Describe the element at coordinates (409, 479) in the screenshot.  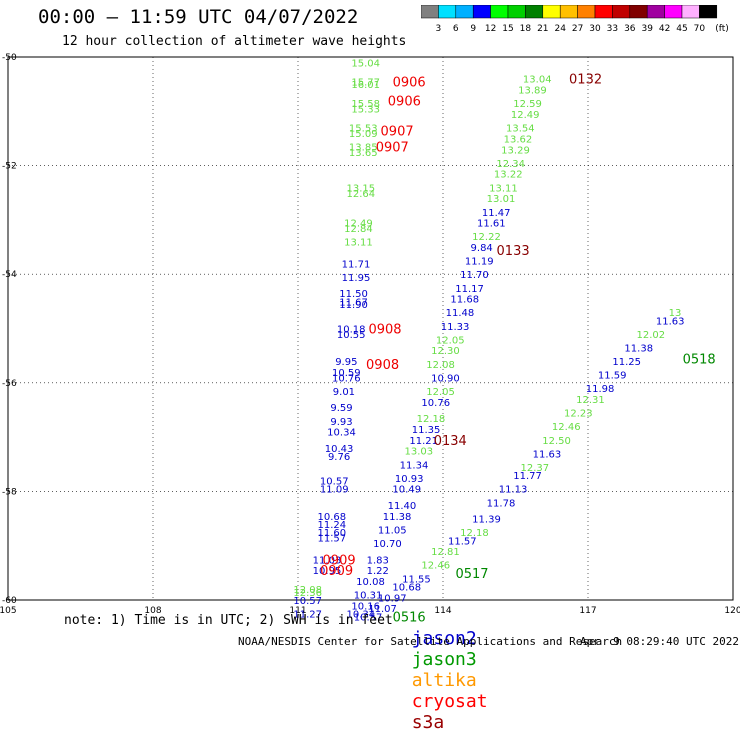
I see `wave-height-value: 10.93` at that location.